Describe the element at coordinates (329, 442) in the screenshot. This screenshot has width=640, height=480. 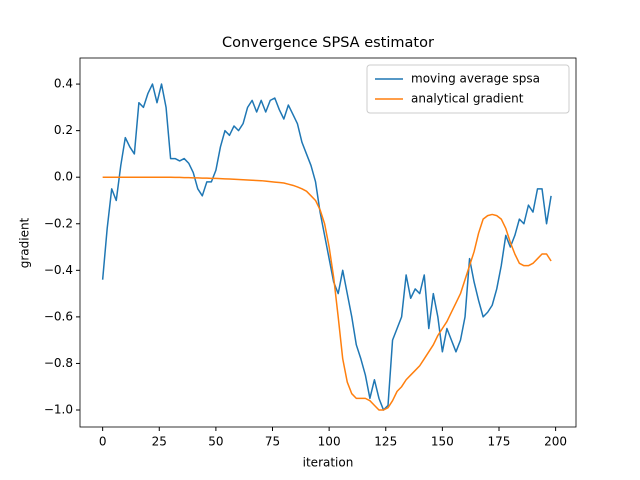
I see `x-tick-label: 100` at that location.